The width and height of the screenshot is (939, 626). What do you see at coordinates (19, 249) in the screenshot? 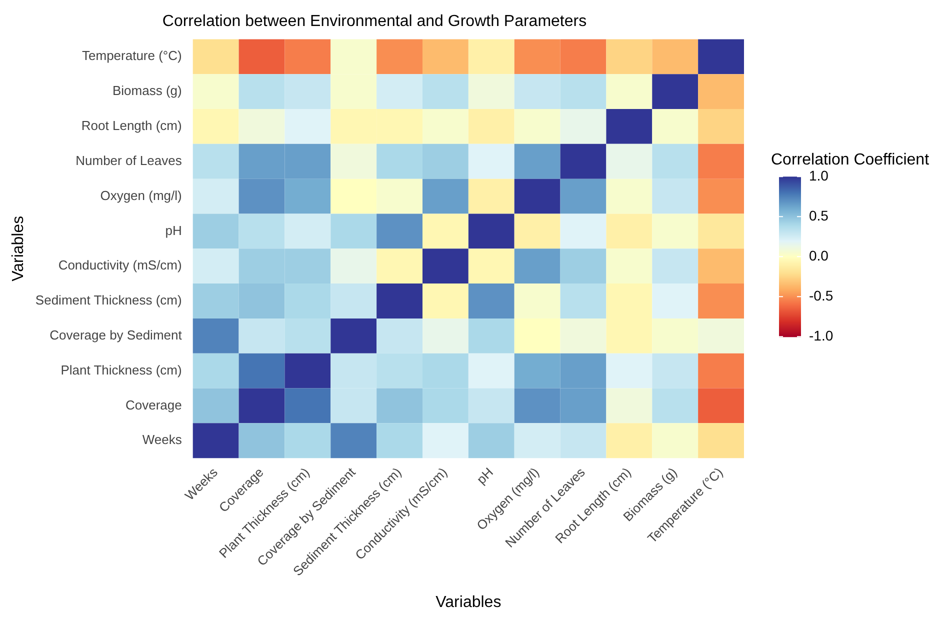
I see `y-axis-title: Variables` at bounding box center [19, 249].